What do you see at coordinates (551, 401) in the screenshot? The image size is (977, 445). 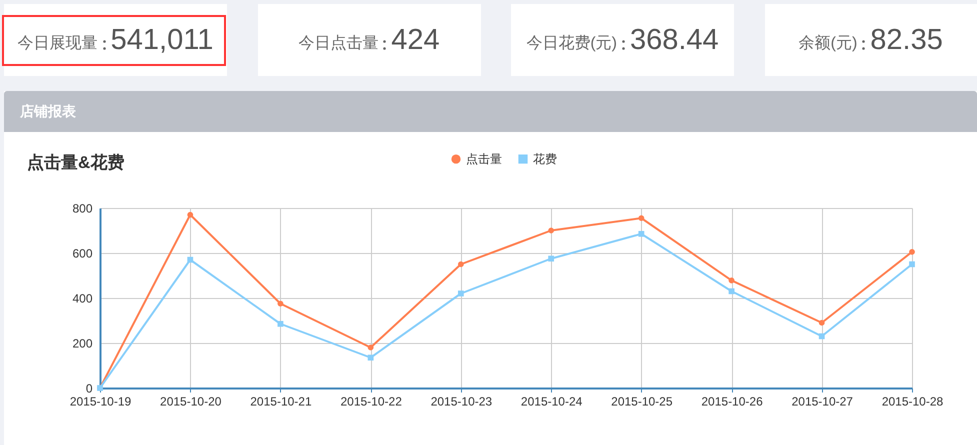 I see `x-tick-label: 2015-10-24` at bounding box center [551, 401].